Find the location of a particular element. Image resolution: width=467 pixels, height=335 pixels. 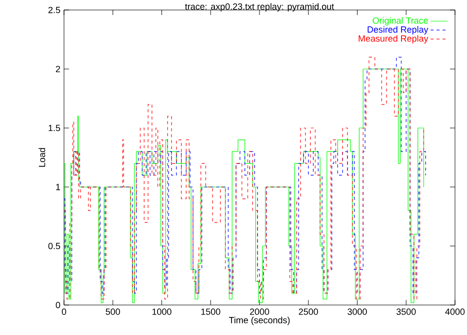

x-tick-label: 500 is located at coordinates (113, 311).